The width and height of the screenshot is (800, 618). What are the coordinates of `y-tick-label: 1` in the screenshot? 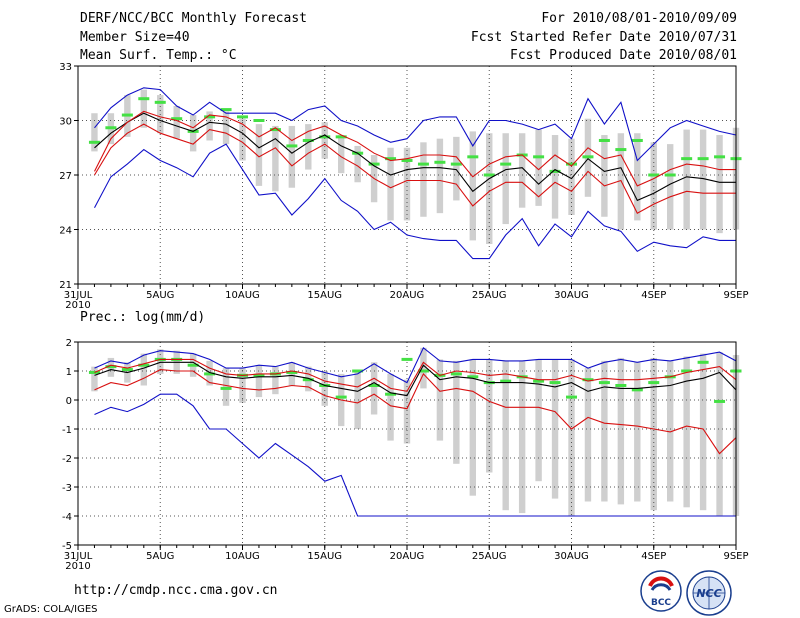 It's located at (69, 372).